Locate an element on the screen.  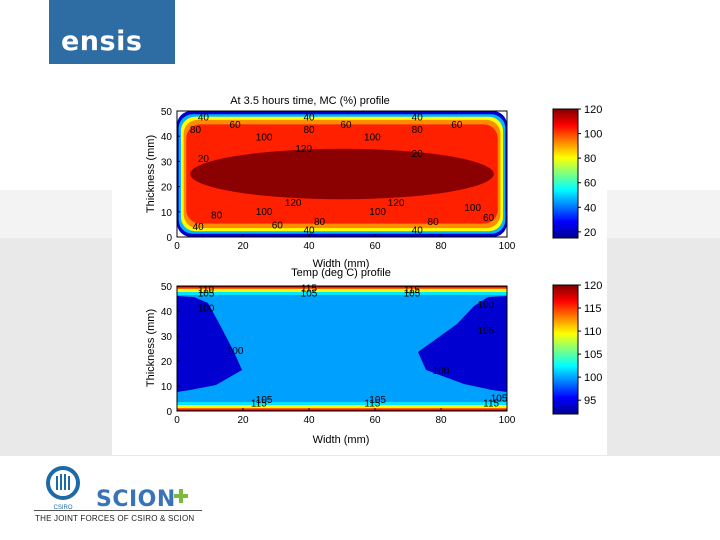
footer-divider is located at coordinates (118, 510).